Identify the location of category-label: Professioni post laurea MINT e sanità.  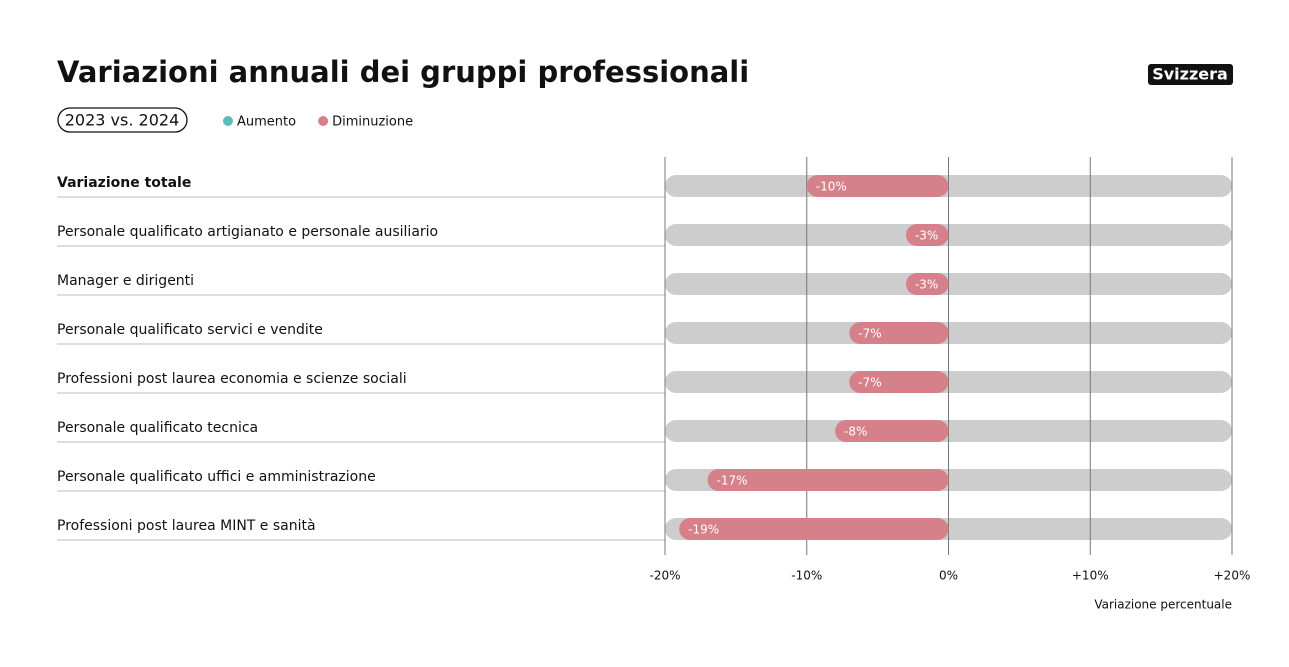
(186, 526).